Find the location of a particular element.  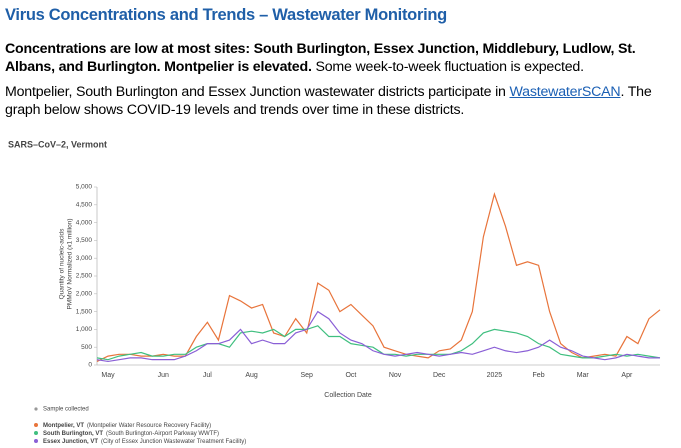

wastewaterscan-link: WastewaterSCAN is located at coordinates (565, 92).